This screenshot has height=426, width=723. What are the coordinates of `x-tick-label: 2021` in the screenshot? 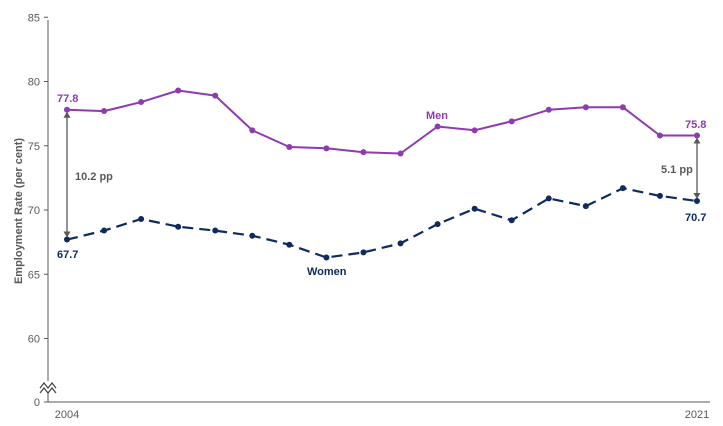 It's located at (697, 415).